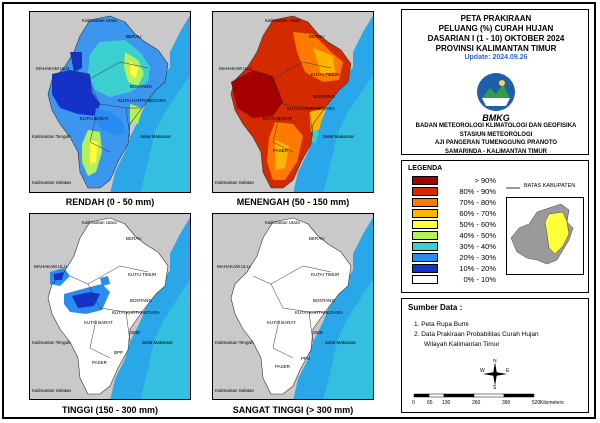 Image resolution: width=600 pixels, height=423 pixels. What do you see at coordinates (435, 307) in the screenshot?
I see `sources-title: Sumber Data :` at bounding box center [435, 307].